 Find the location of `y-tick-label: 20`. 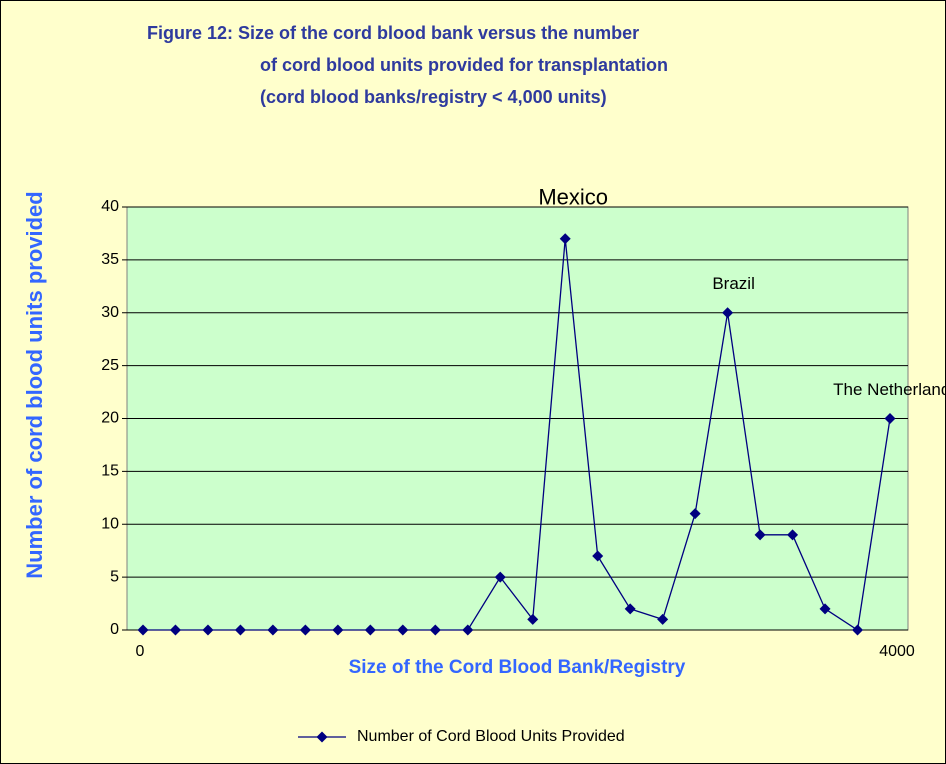

y-tick-label: 20 is located at coordinates (110, 418).